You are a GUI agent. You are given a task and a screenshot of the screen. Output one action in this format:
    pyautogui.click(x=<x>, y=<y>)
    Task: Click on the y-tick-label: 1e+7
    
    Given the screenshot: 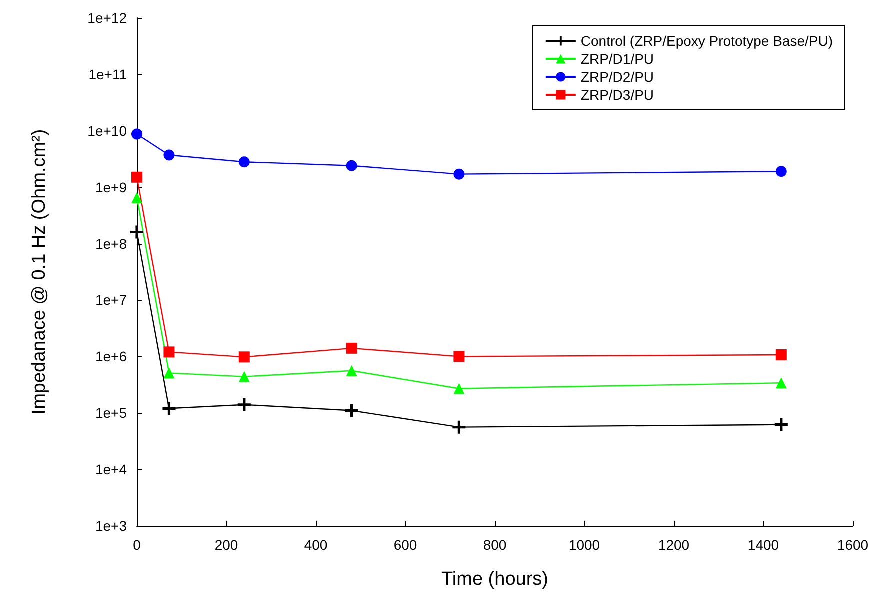 What is the action you would take?
    pyautogui.click(x=111, y=300)
    